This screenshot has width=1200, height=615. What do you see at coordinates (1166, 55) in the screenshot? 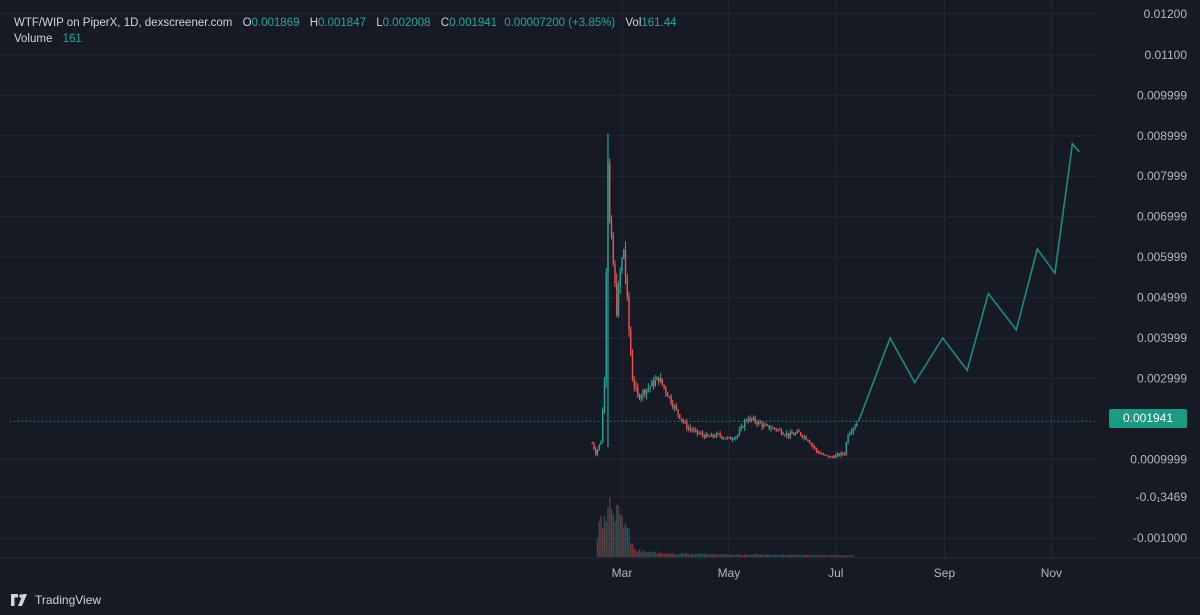
I see `y-tick-label: 0.01100` at bounding box center [1166, 55].